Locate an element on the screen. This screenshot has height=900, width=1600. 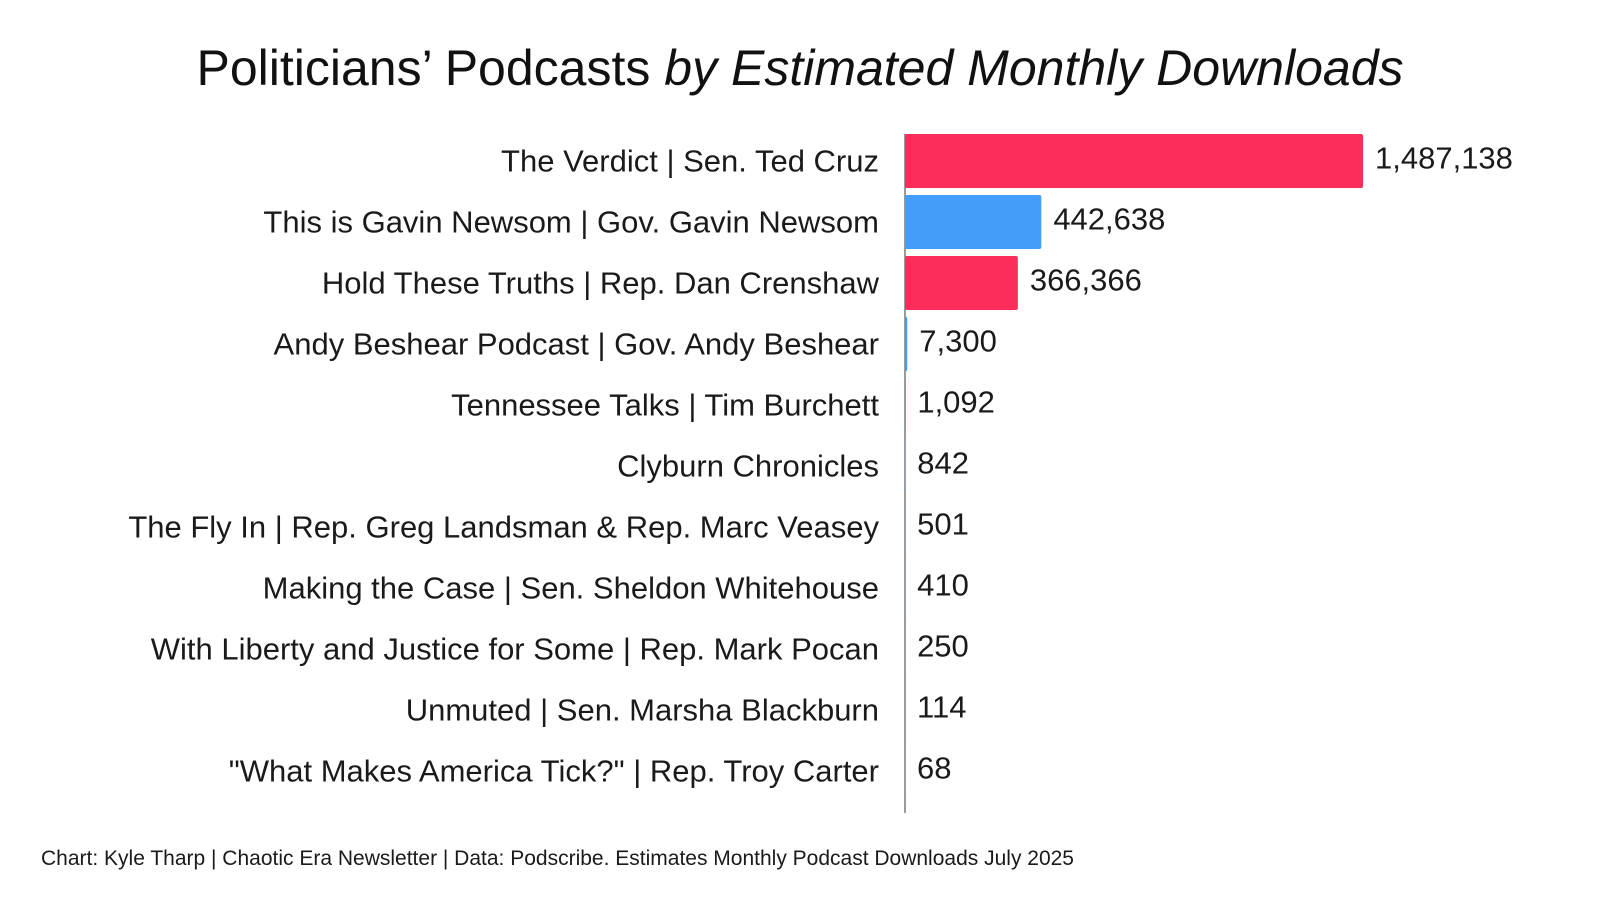
category-label-4: Tennessee Talks | Tim Burchett is located at coordinates (665, 405).